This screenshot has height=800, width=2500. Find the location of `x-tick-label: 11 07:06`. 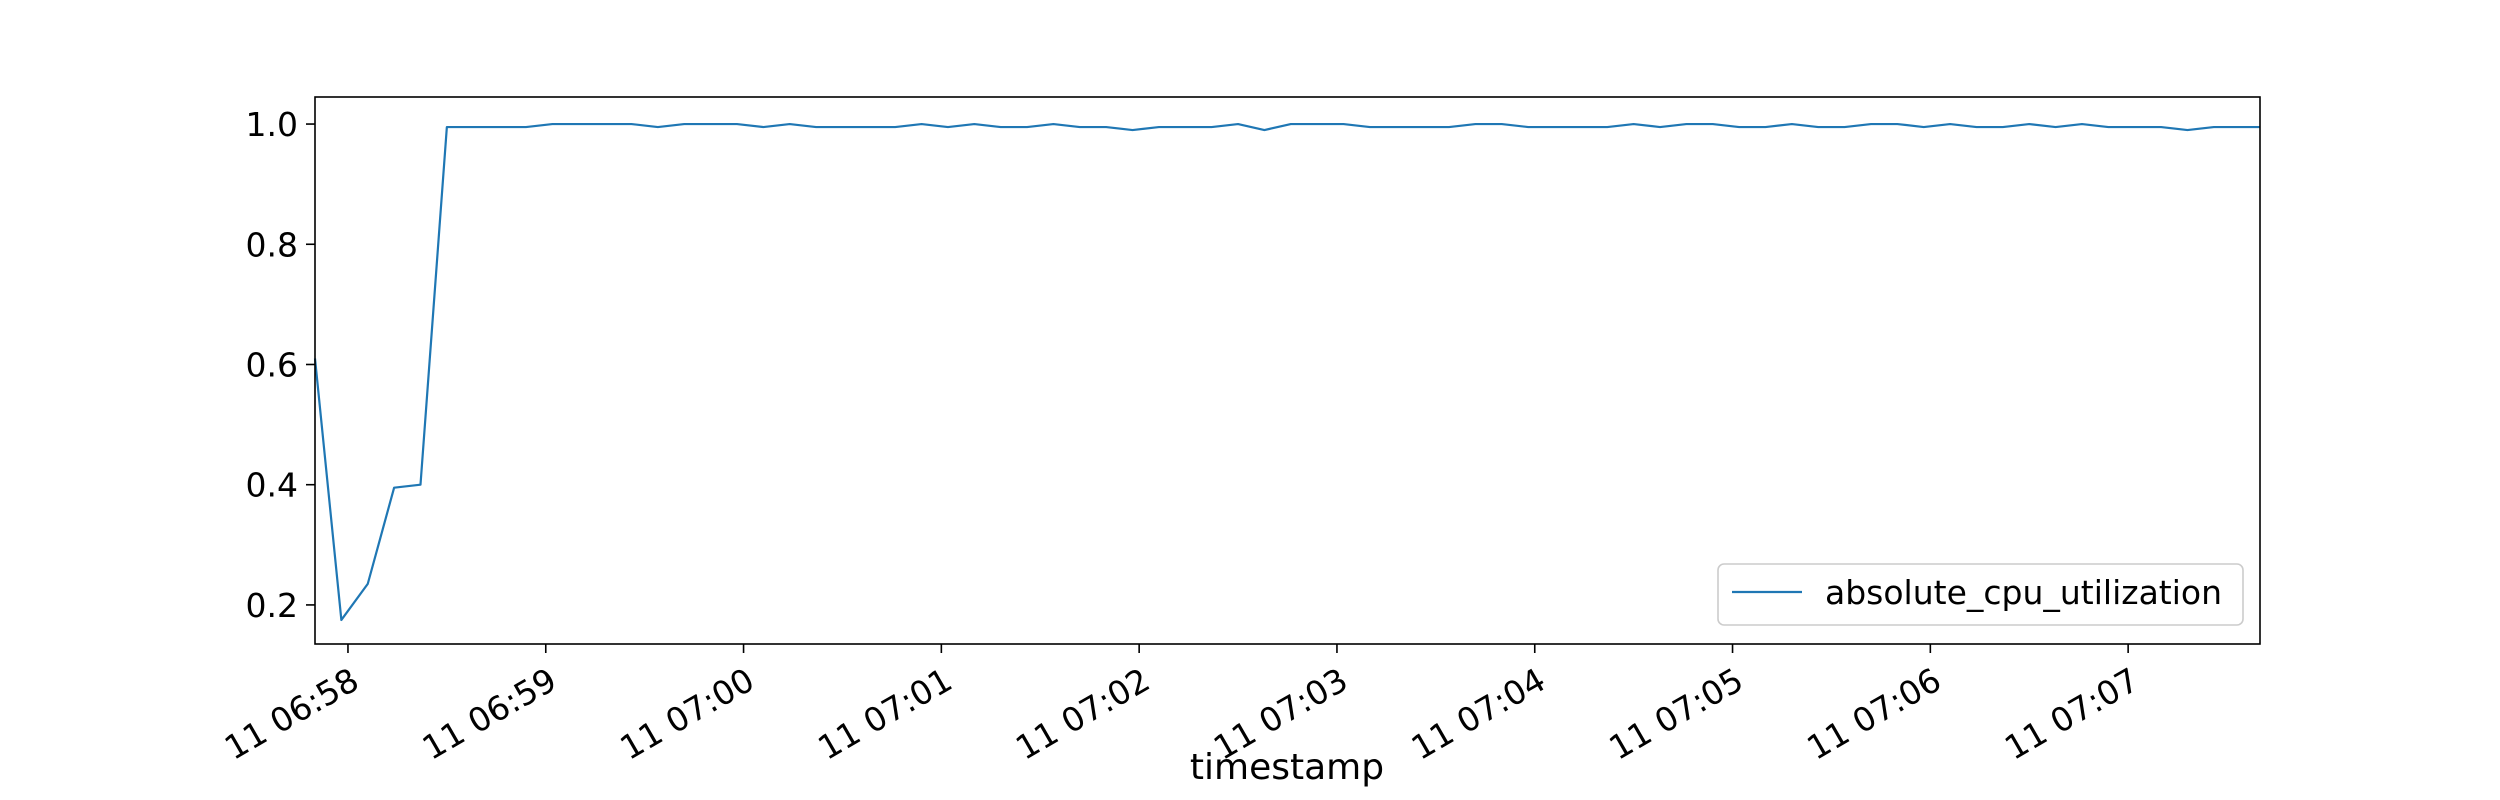

x-tick-label: 11 07:06 is located at coordinates (1873, 714).